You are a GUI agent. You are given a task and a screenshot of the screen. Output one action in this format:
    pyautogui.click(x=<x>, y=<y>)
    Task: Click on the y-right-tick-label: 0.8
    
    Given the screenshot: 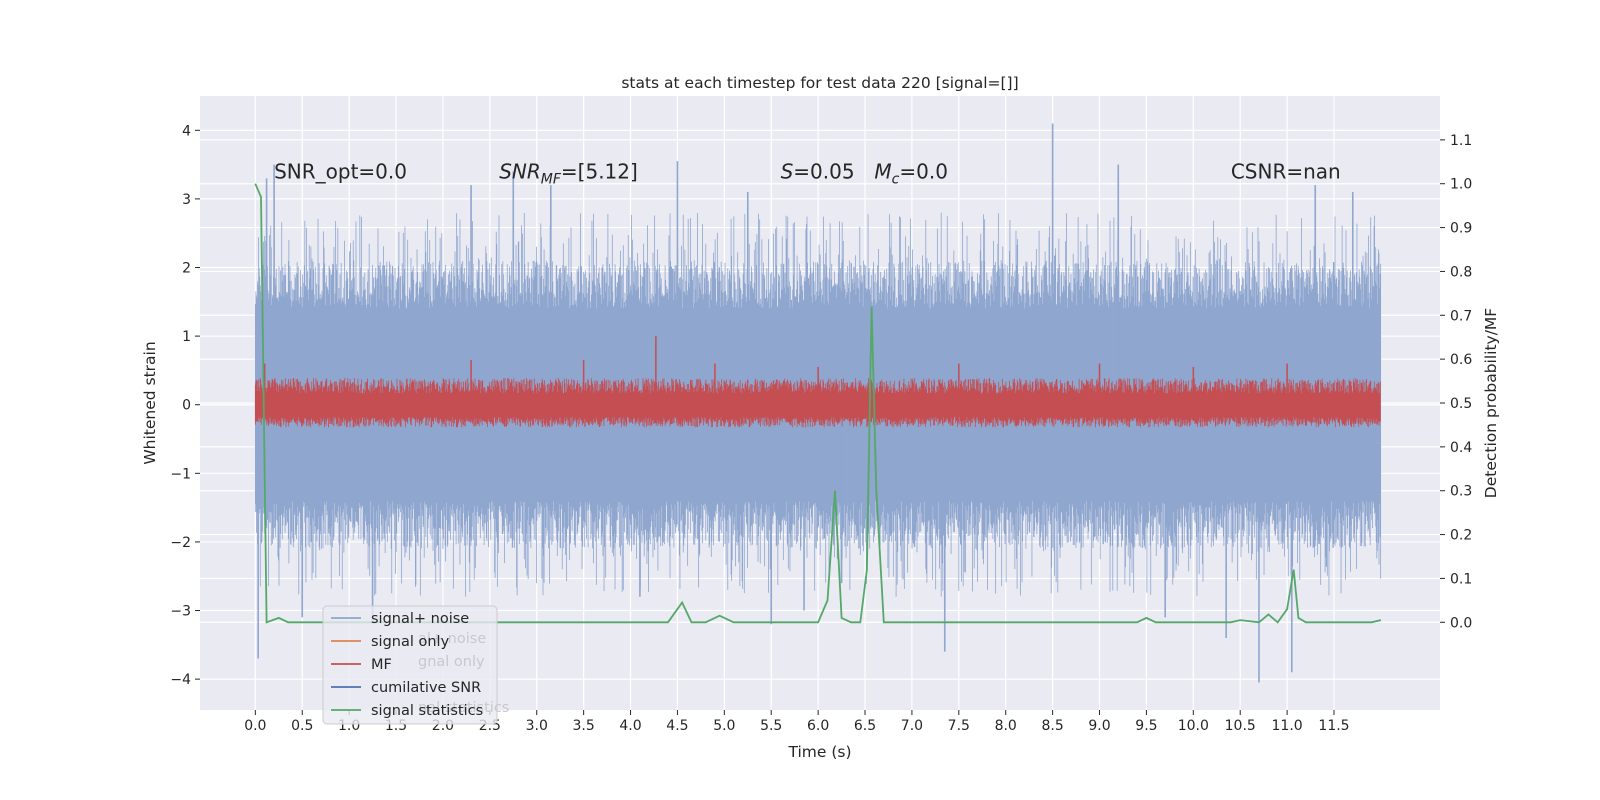 What is the action you would take?
    pyautogui.click(x=1461, y=272)
    